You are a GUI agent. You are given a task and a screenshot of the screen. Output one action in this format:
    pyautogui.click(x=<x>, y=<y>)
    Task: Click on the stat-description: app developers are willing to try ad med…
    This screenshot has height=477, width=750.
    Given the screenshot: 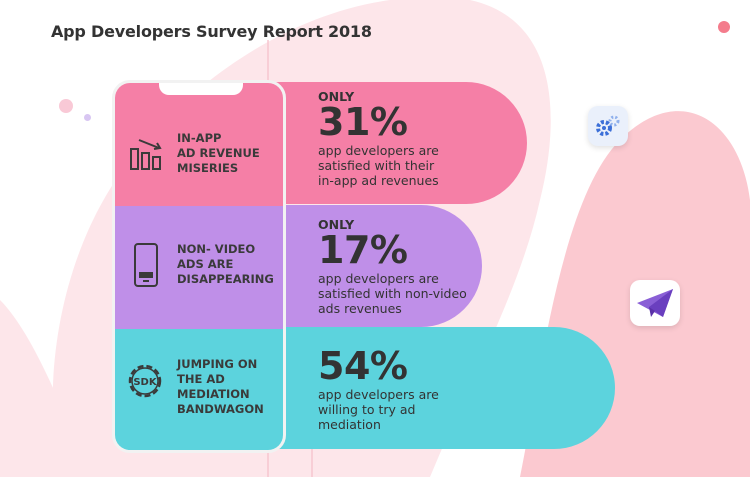 What is the action you would take?
    pyautogui.click(x=378, y=409)
    